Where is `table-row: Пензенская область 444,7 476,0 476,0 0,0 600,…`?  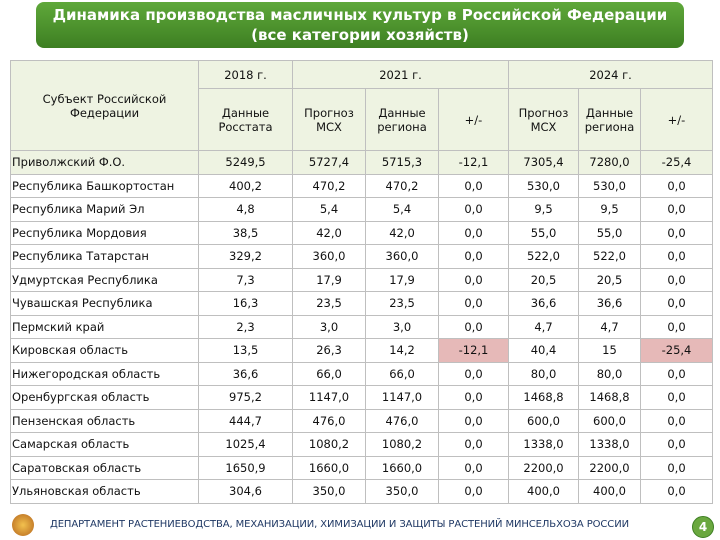
table-row: Пензенская область 444,7 476,0 476,0 0,0 600,… is located at coordinates (361, 420).